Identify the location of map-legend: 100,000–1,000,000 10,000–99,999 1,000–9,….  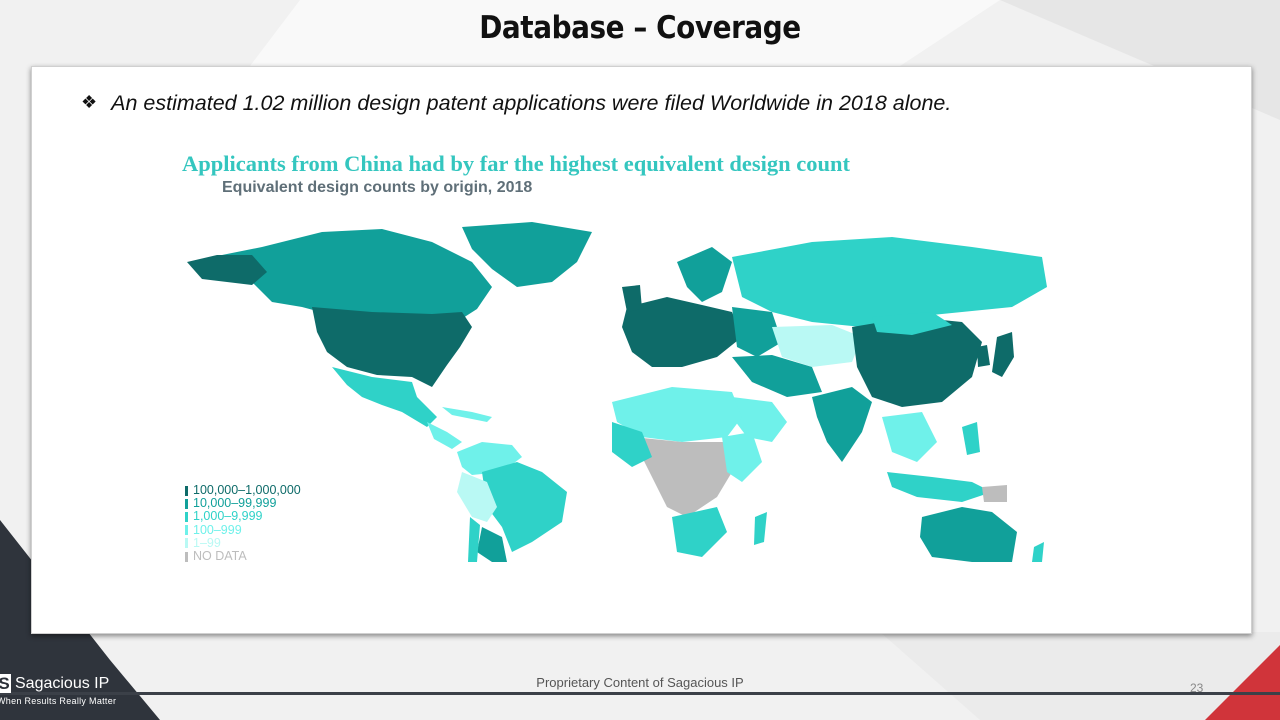
(243, 523).